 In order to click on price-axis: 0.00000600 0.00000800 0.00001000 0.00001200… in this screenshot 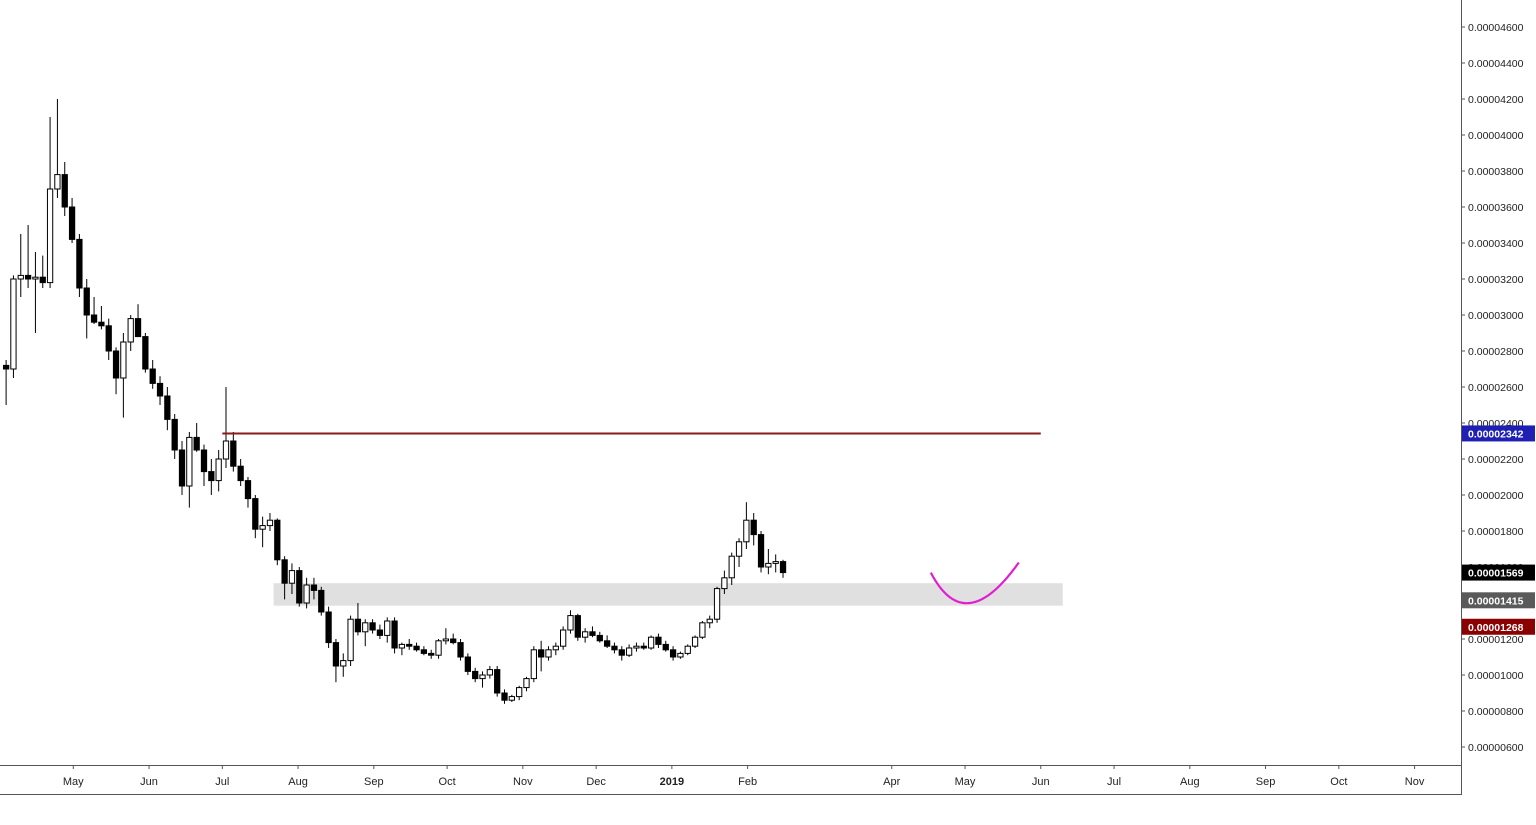, I will do `click(1498, 397)`.